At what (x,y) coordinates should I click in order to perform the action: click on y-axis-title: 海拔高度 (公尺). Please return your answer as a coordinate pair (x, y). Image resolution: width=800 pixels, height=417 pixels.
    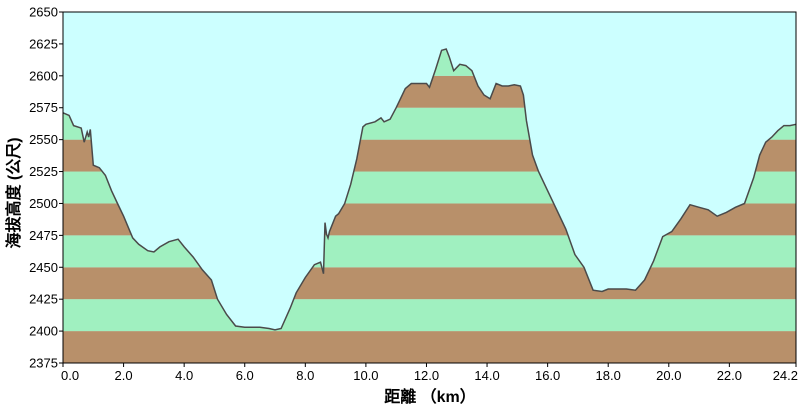
    Looking at the image, I should click on (13, 192).